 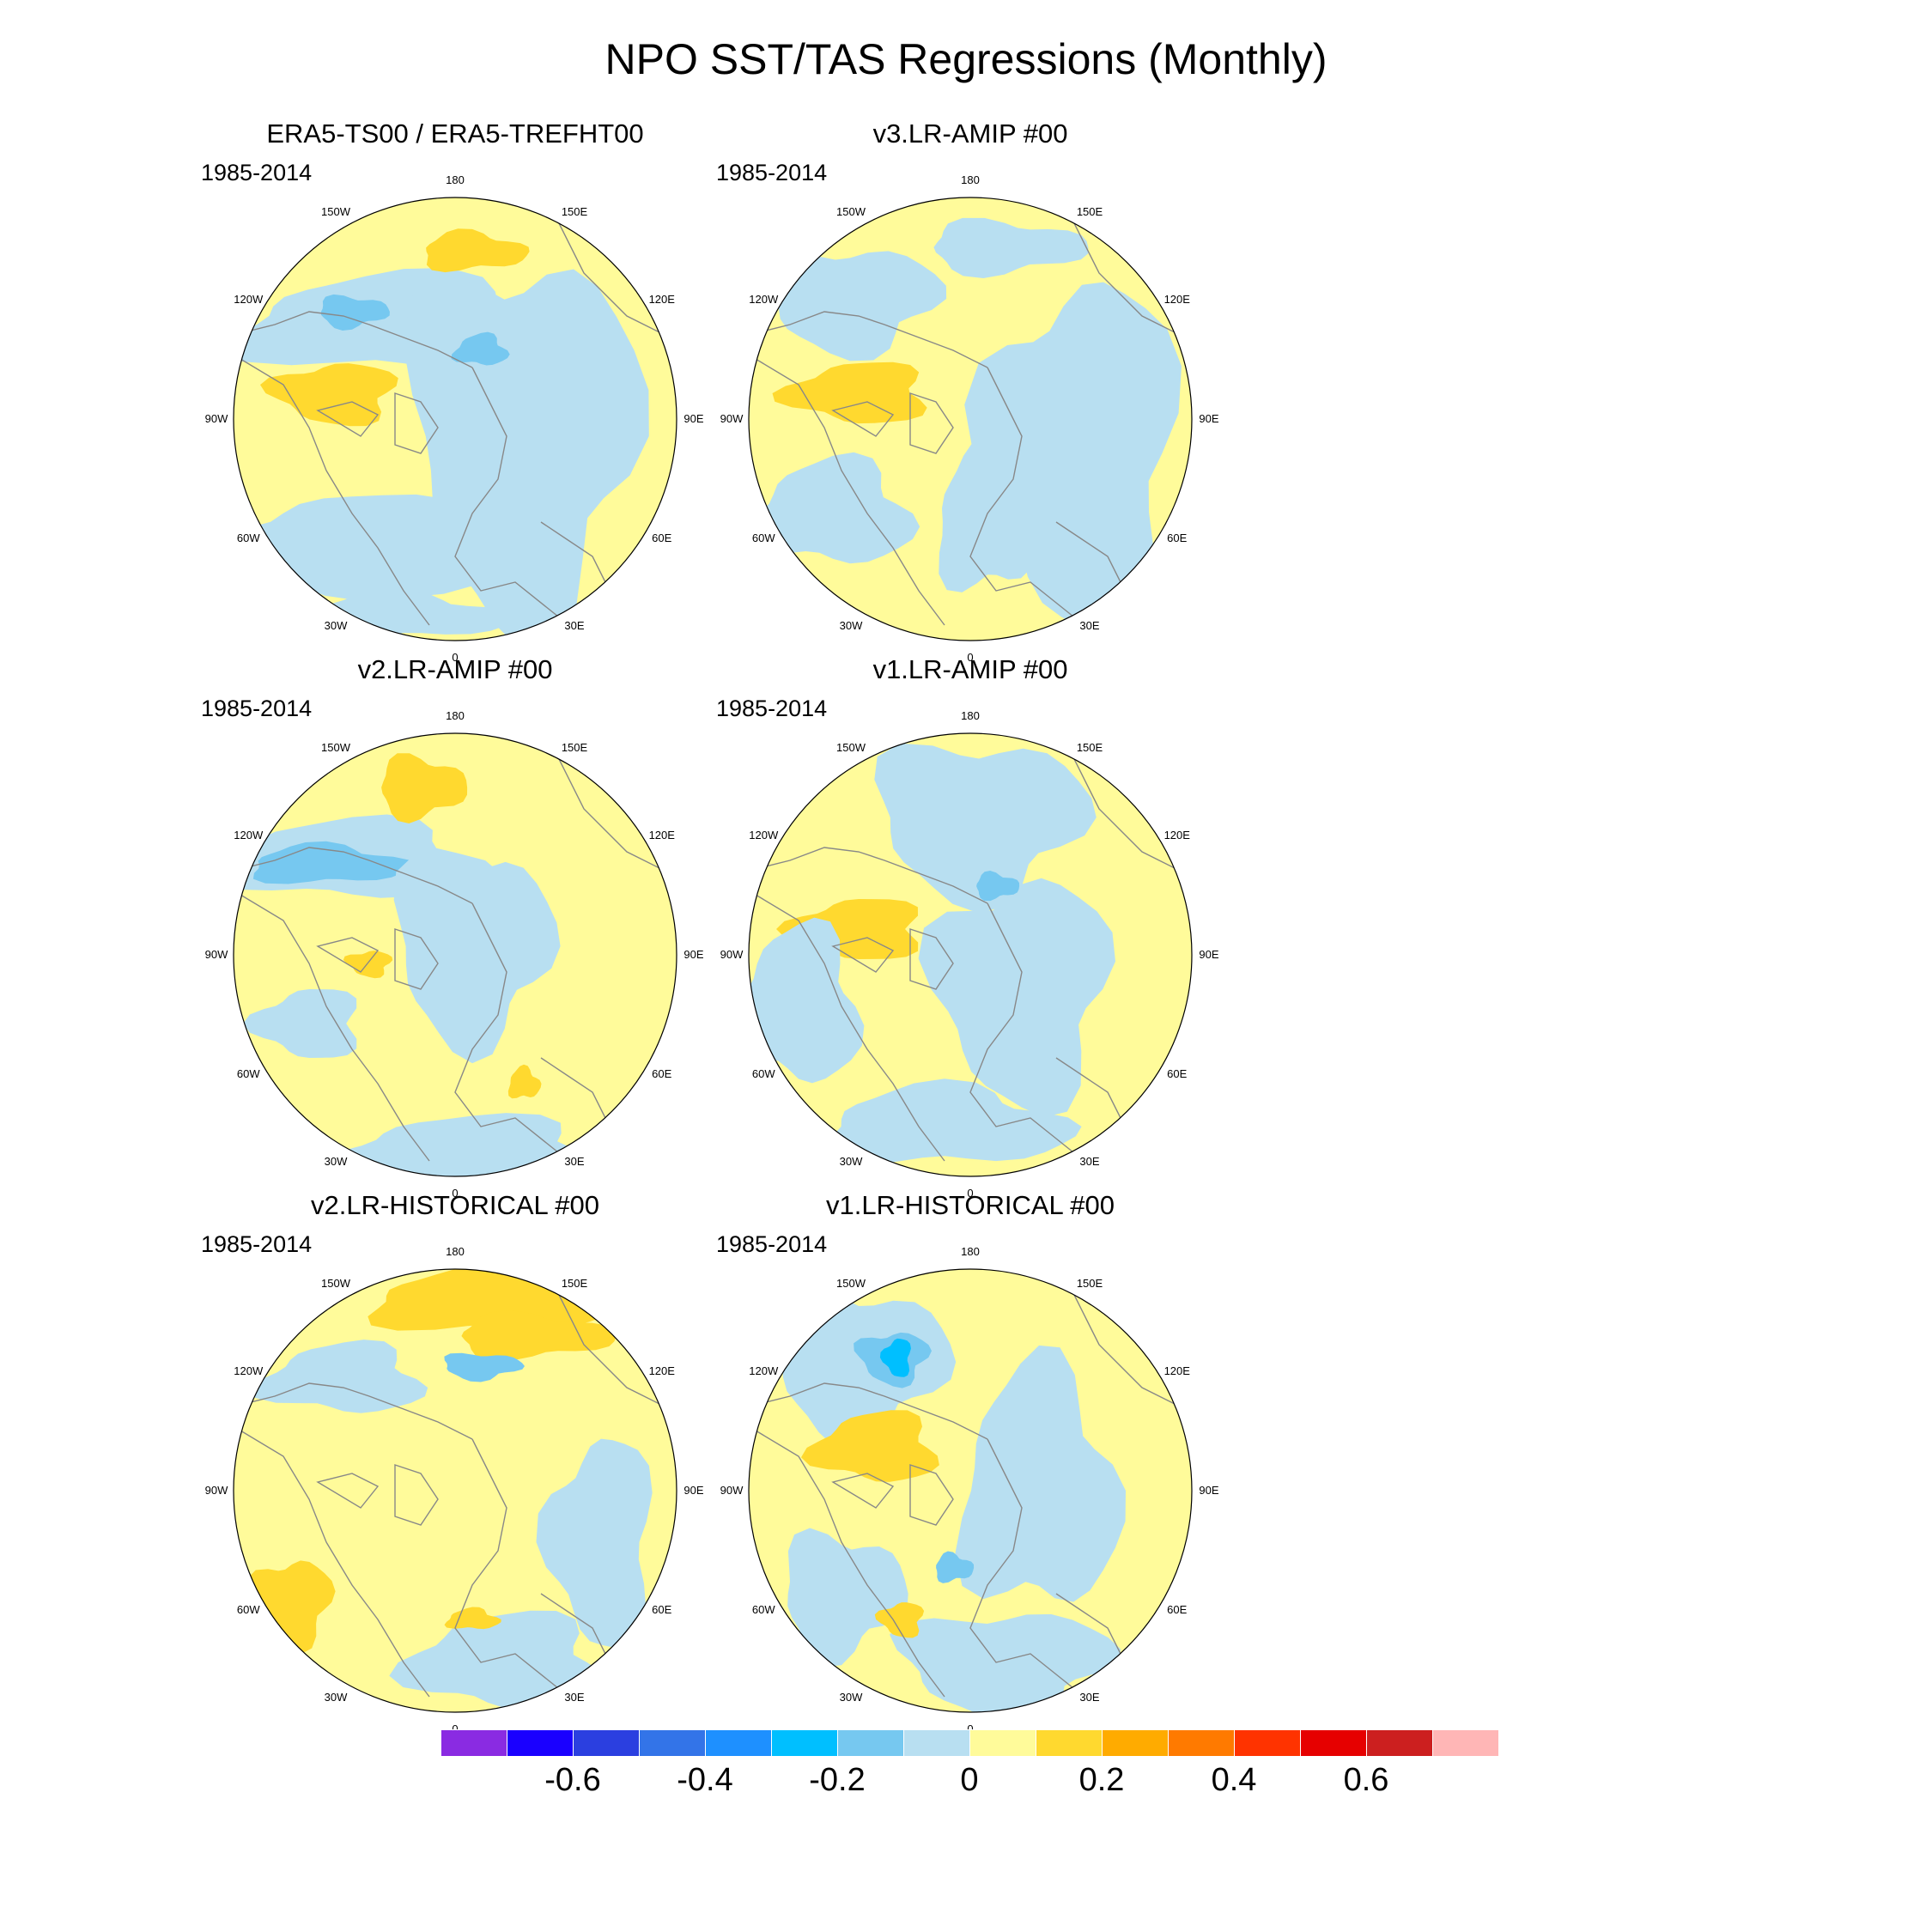 What do you see at coordinates (969, 1744) in the screenshot?
I see `colorbar` at bounding box center [969, 1744].